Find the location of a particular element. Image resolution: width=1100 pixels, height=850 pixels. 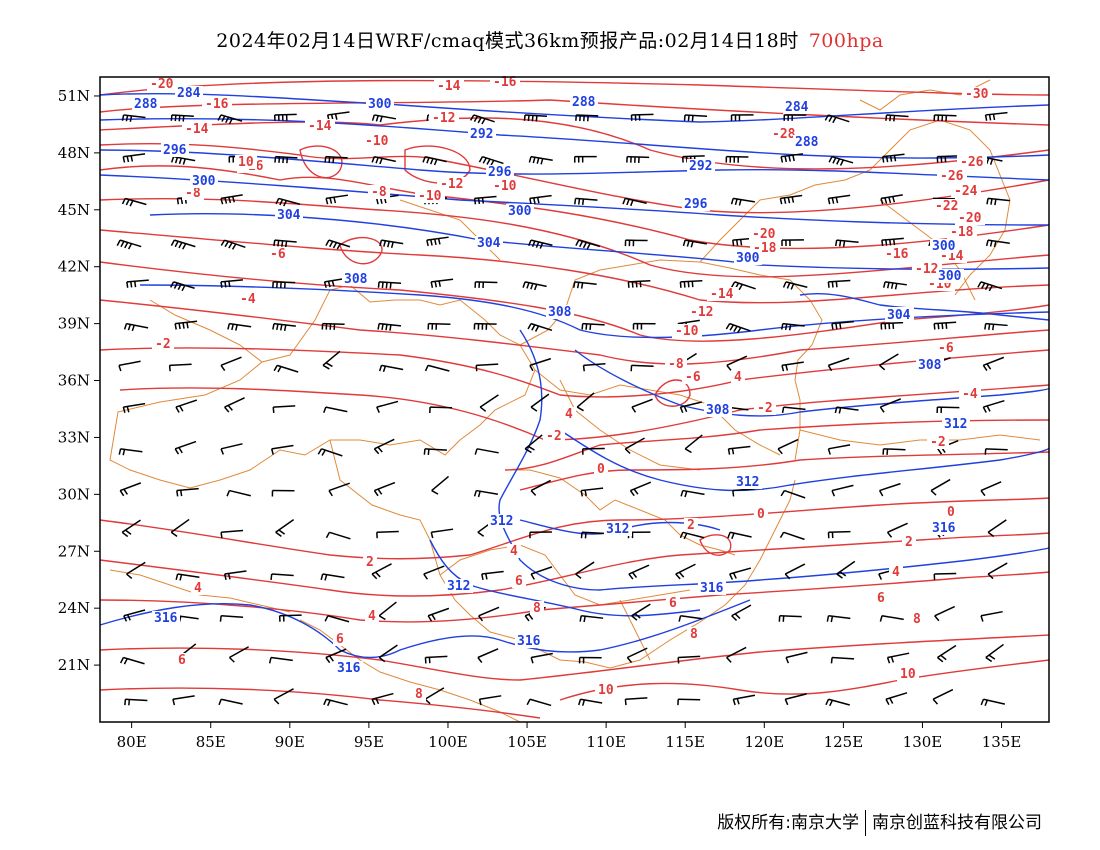

temperature-label: 8 is located at coordinates (537, 608).